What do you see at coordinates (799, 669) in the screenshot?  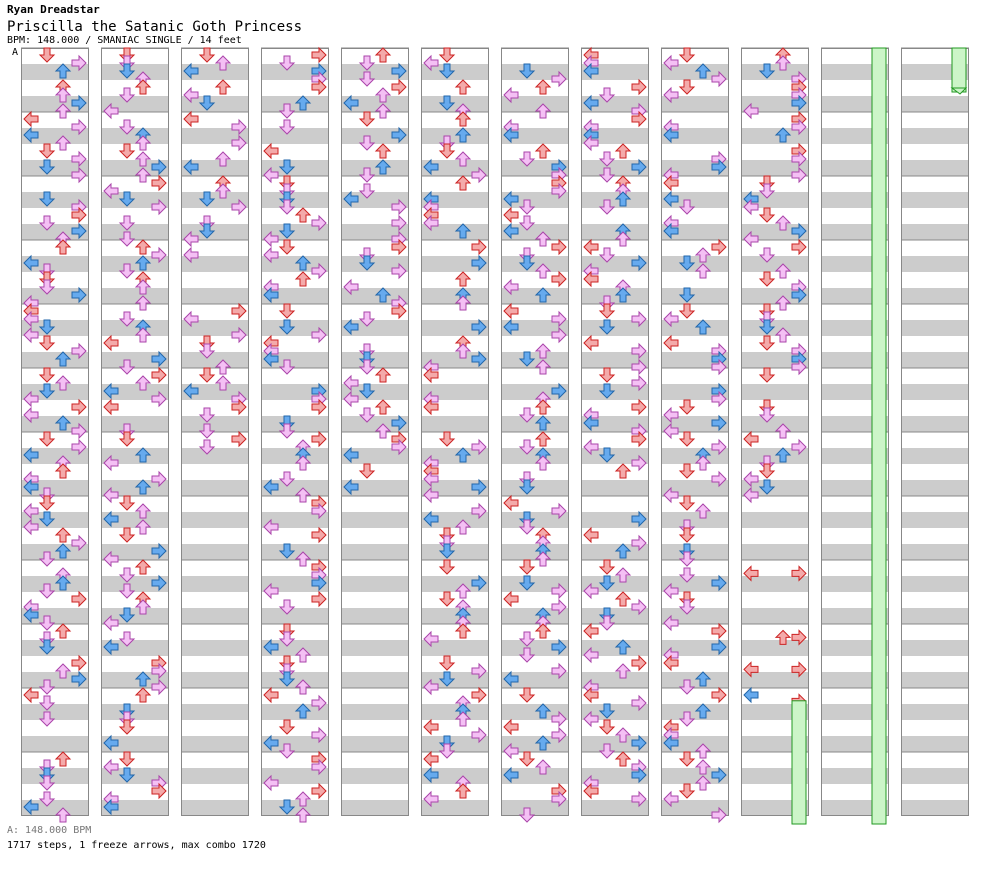 I see `step-arrow-sparse` at bounding box center [799, 669].